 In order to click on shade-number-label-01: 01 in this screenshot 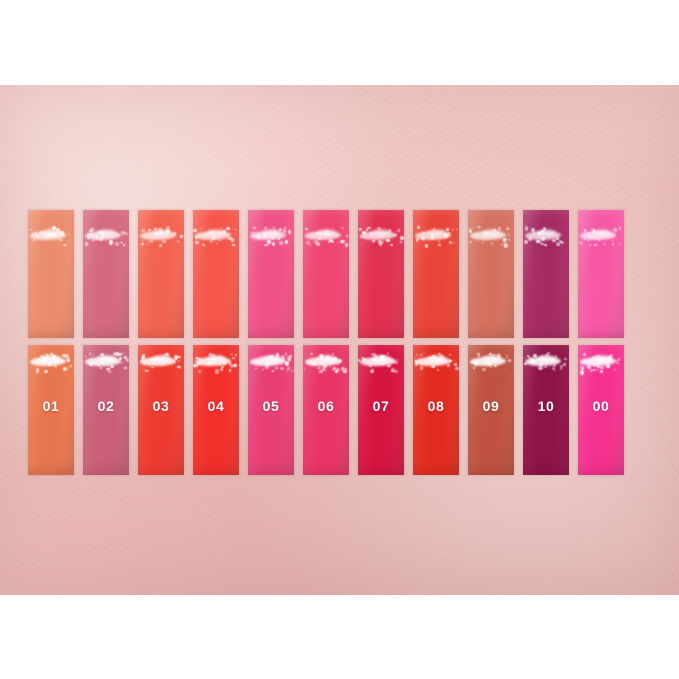, I will do `click(51, 406)`.